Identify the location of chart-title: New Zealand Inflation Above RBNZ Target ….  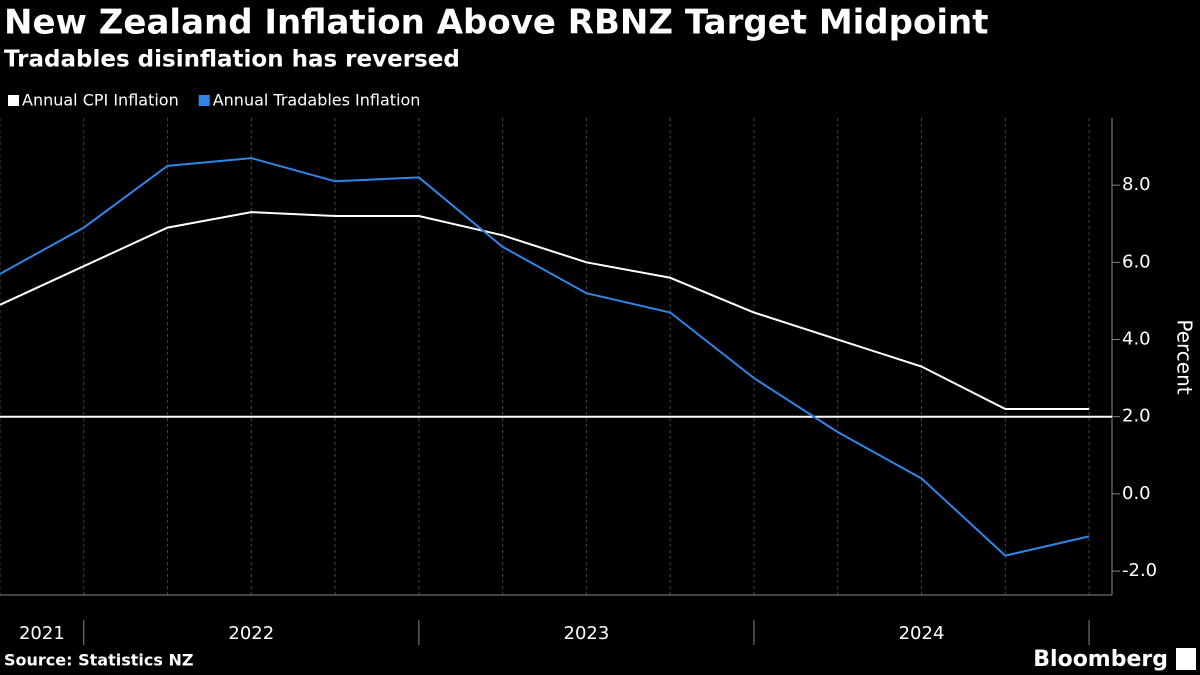
(496, 23).